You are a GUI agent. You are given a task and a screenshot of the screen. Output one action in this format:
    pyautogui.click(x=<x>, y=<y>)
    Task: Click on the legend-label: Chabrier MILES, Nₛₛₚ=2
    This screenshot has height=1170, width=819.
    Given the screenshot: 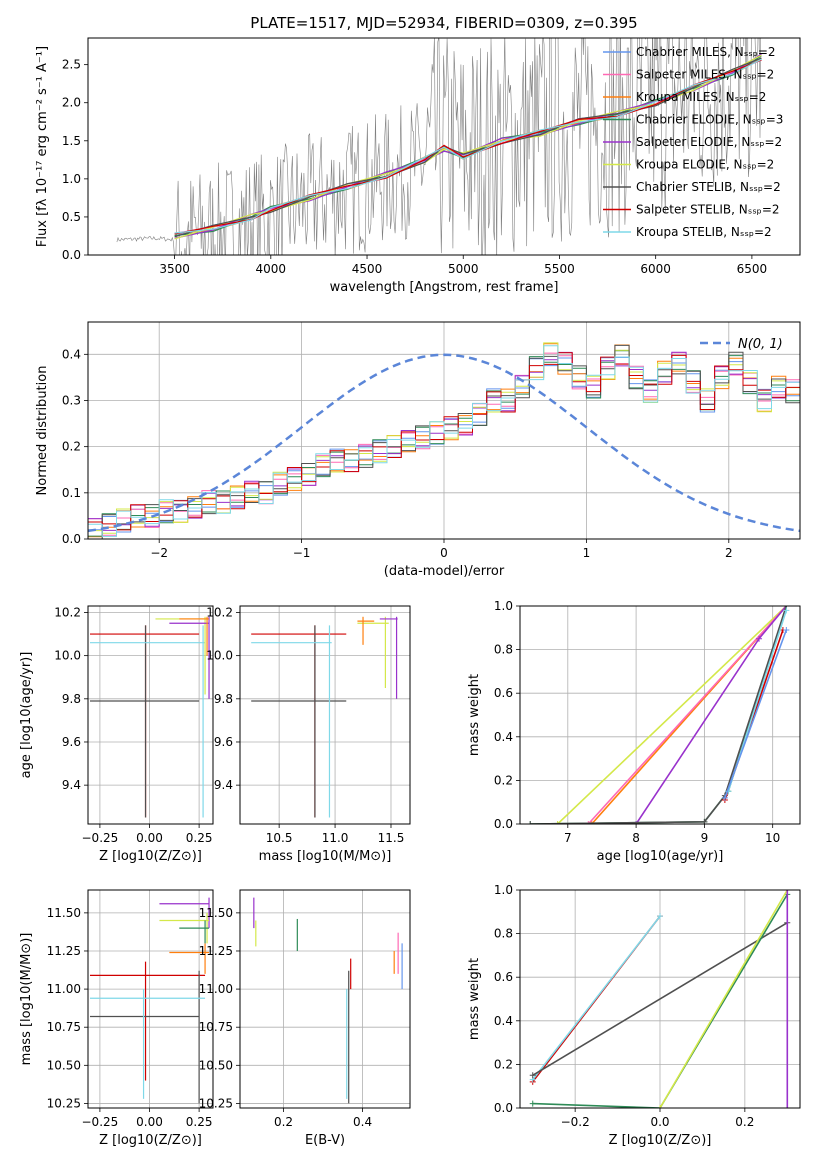 What is the action you would take?
    pyautogui.click(x=706, y=52)
    